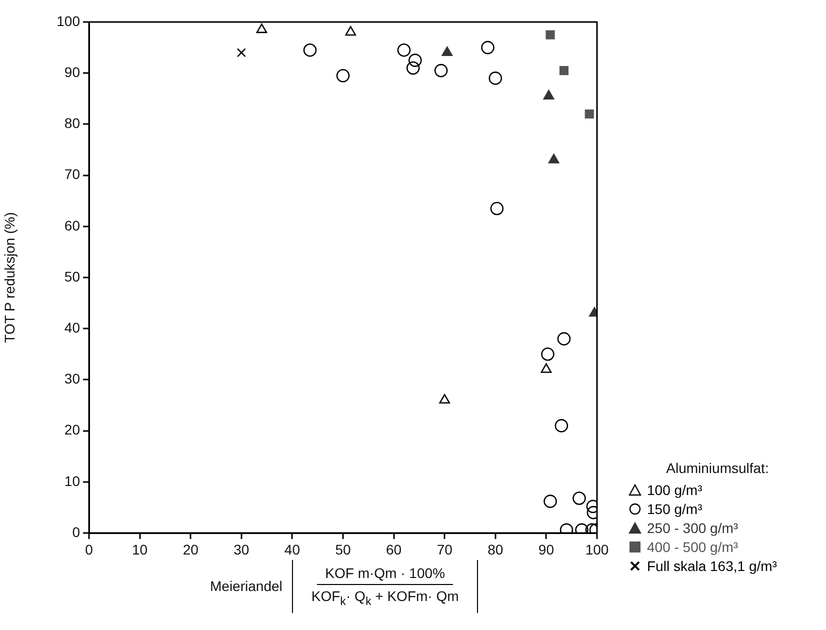 This screenshot has width=826, height=630. What do you see at coordinates (692, 546) in the screenshot?
I see `legend-label: 400 - 500 g/m³` at bounding box center [692, 546].